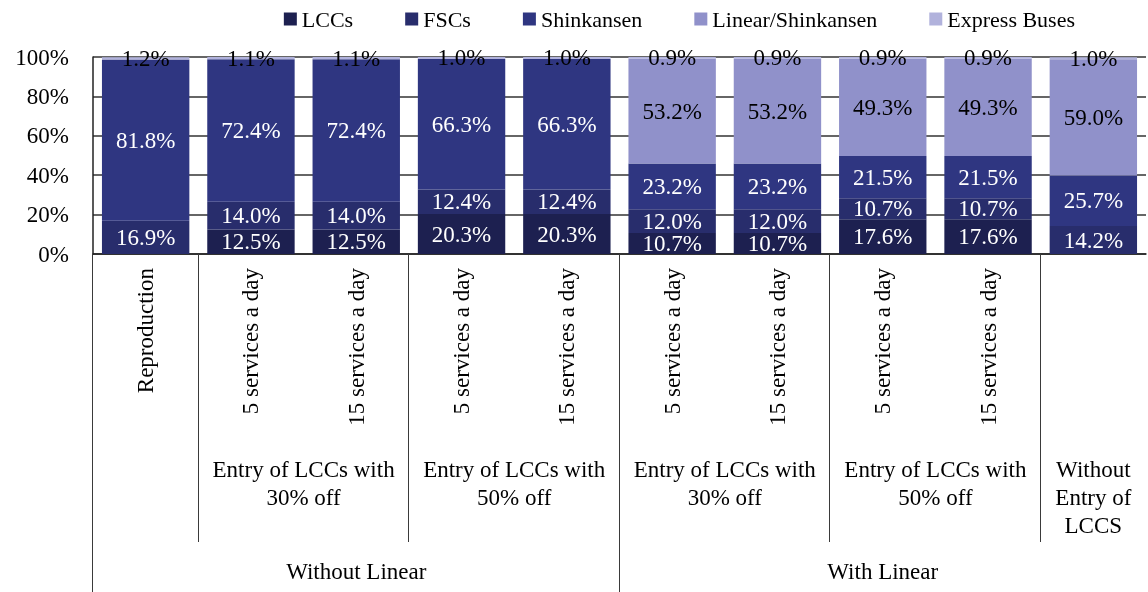 Image resolution: width=1148 pixels, height=592 pixels. What do you see at coordinates (42, 57) in the screenshot?
I see `y-tick-label: 100%` at bounding box center [42, 57].